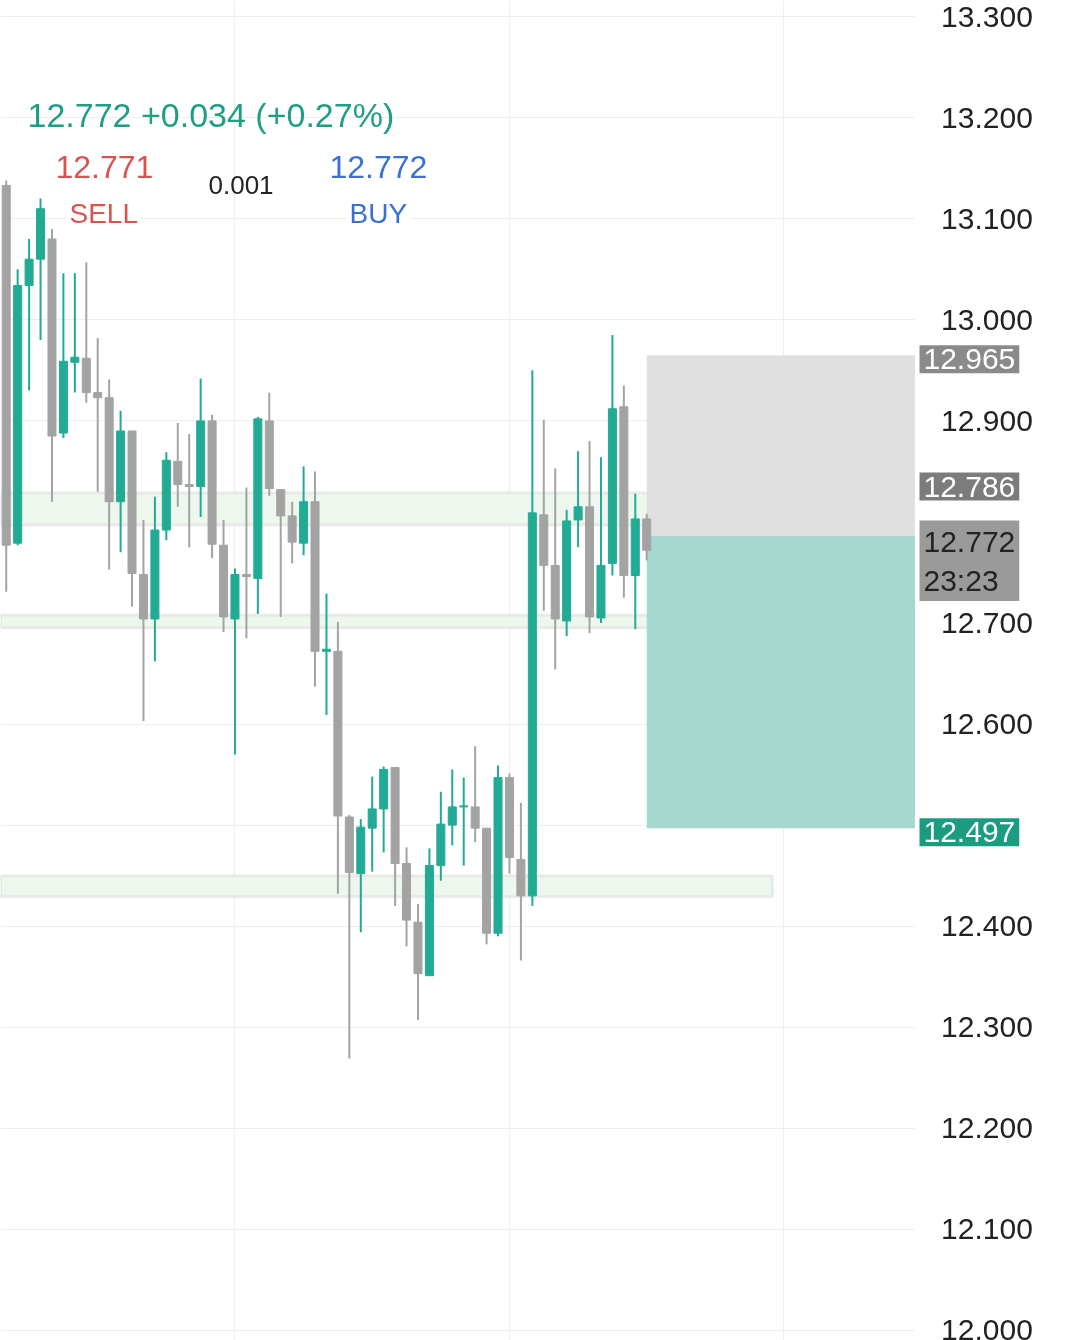 This screenshot has height=1340, width=1080. What do you see at coordinates (969, 359) in the screenshot?
I see `band-label: 12.965` at bounding box center [969, 359].